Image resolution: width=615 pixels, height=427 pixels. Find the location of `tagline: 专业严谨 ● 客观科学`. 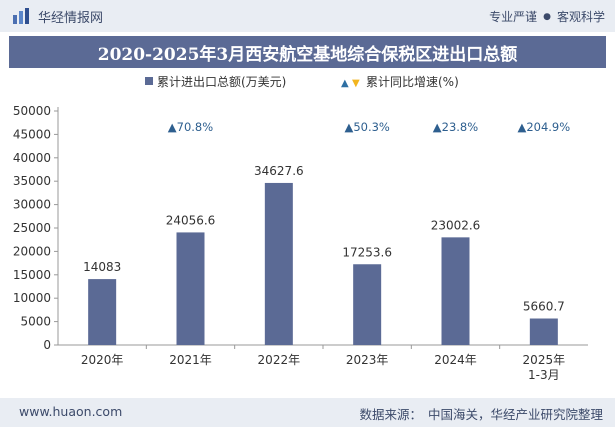

tagline: 专业严谨 ● 客观科学 is located at coordinates (547, 16).